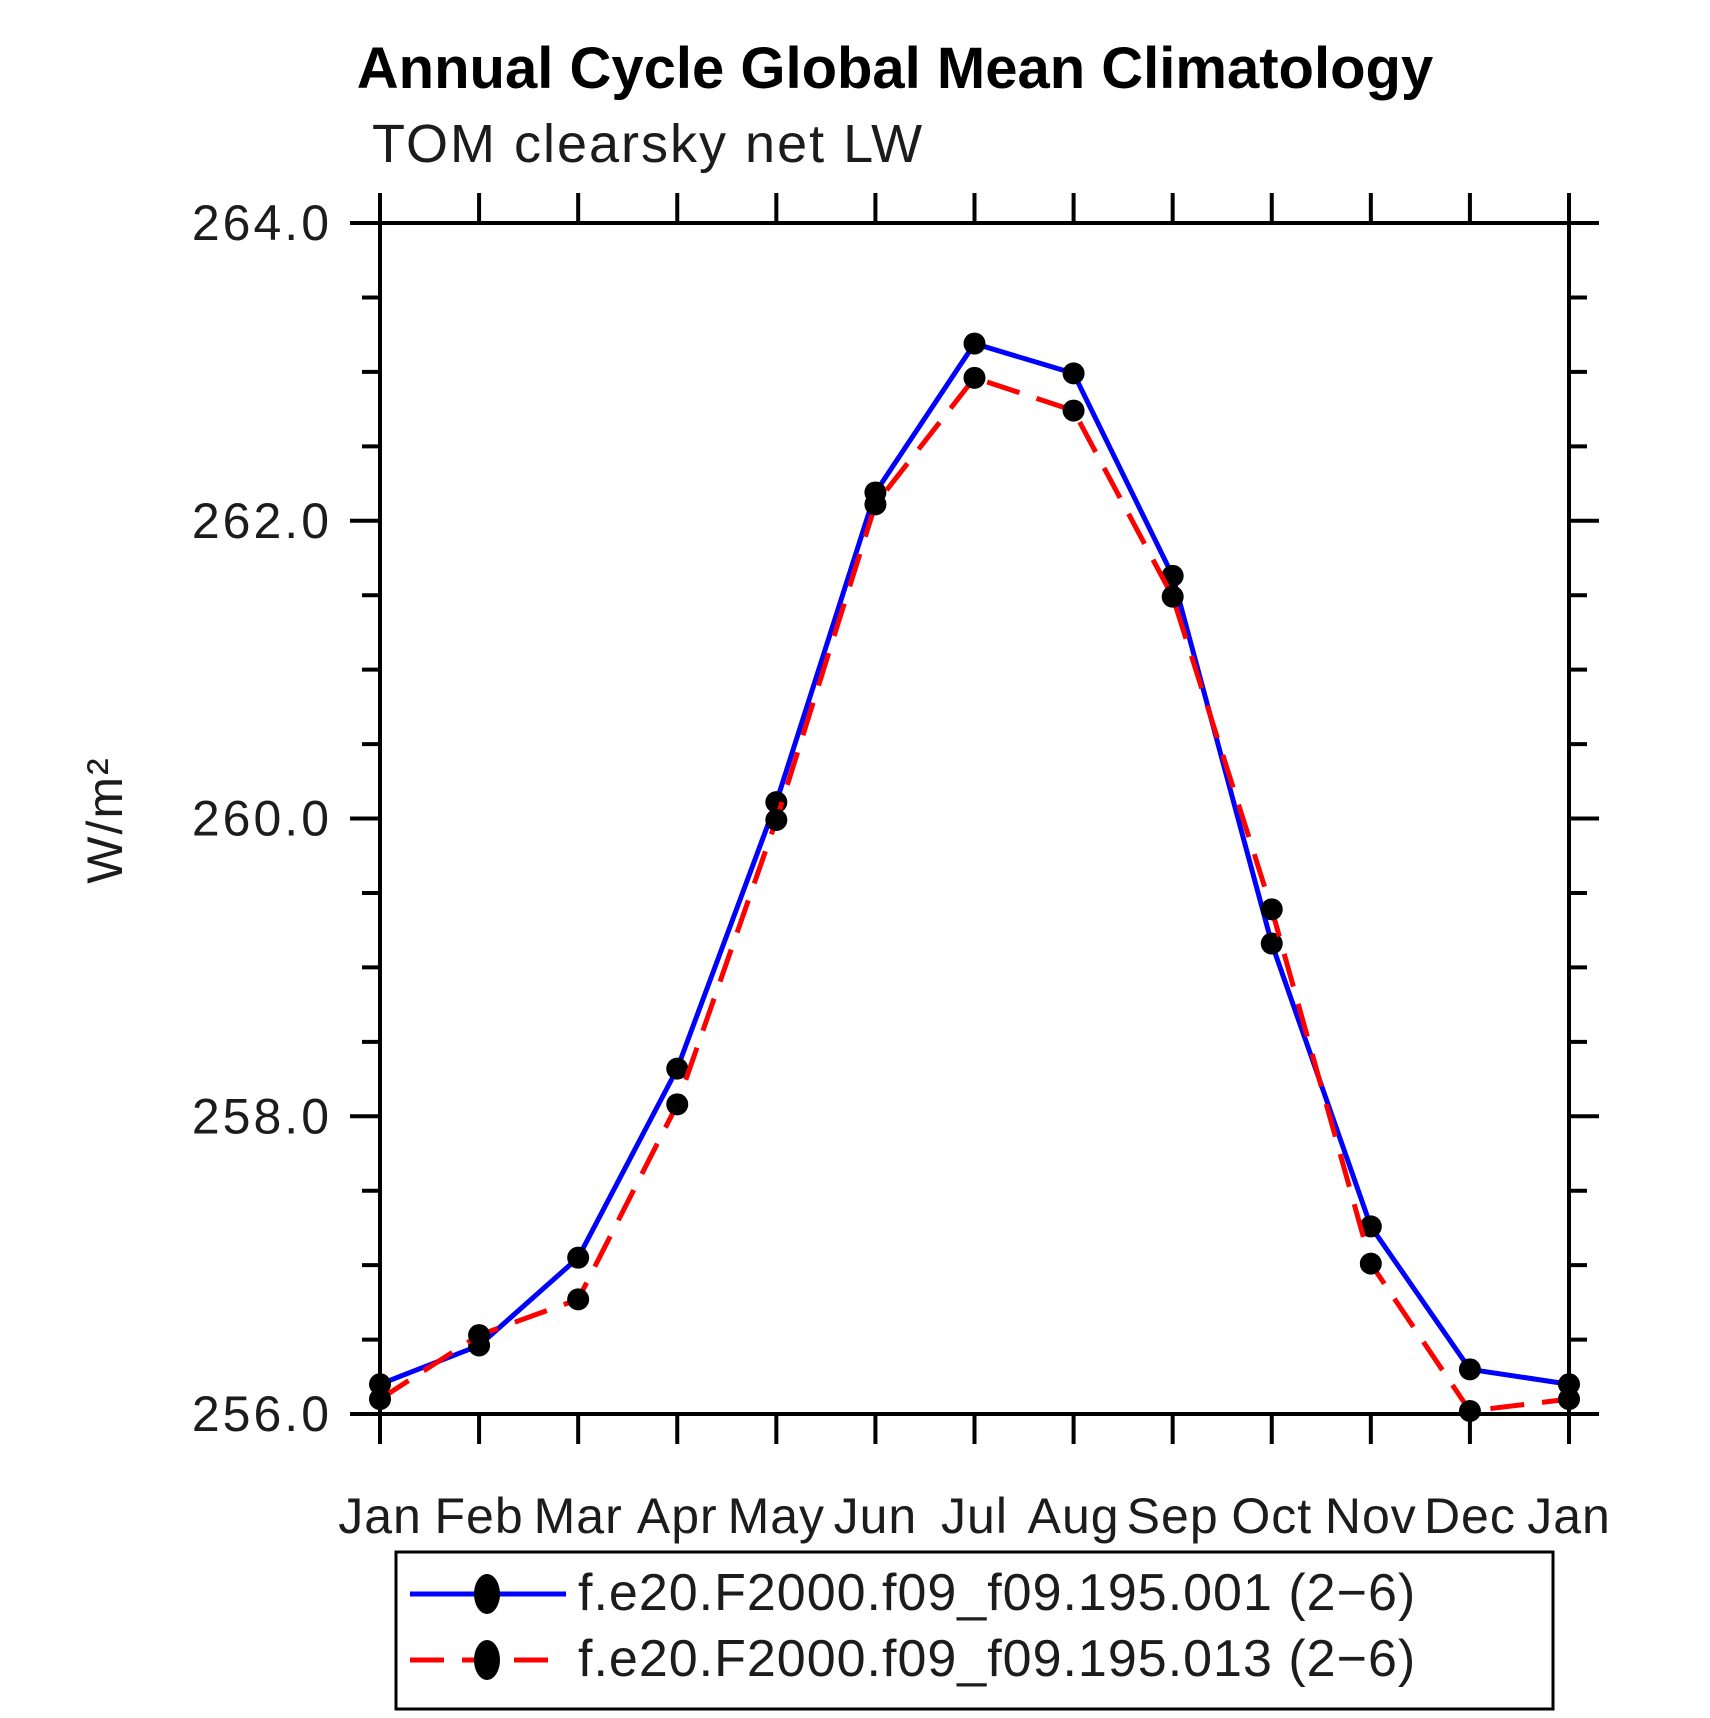  I want to click on month-label: Jun, so click(876, 1516).